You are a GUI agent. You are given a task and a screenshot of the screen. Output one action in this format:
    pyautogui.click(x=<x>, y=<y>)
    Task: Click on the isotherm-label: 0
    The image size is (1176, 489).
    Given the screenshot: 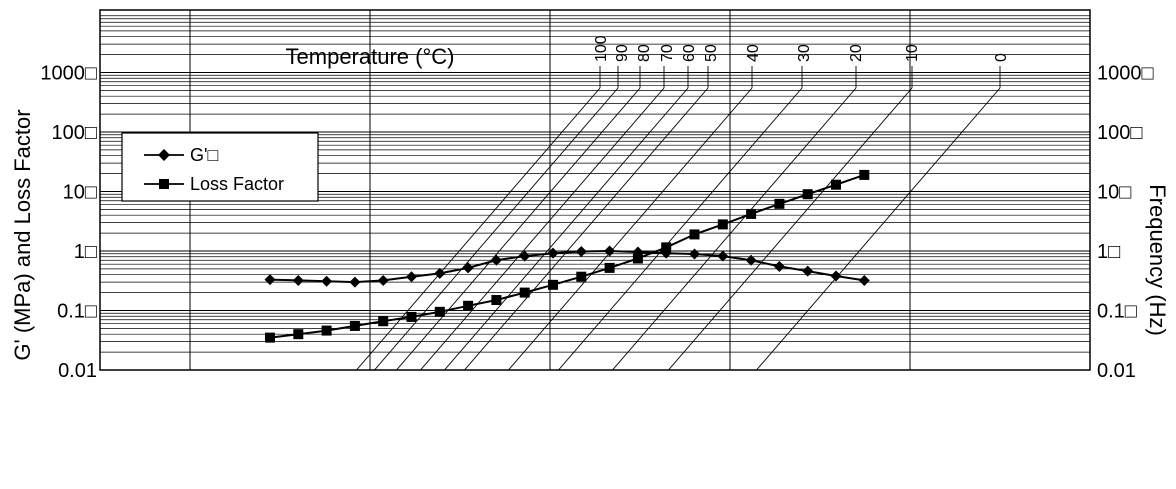 What is the action you would take?
    pyautogui.click(x=1001, y=57)
    